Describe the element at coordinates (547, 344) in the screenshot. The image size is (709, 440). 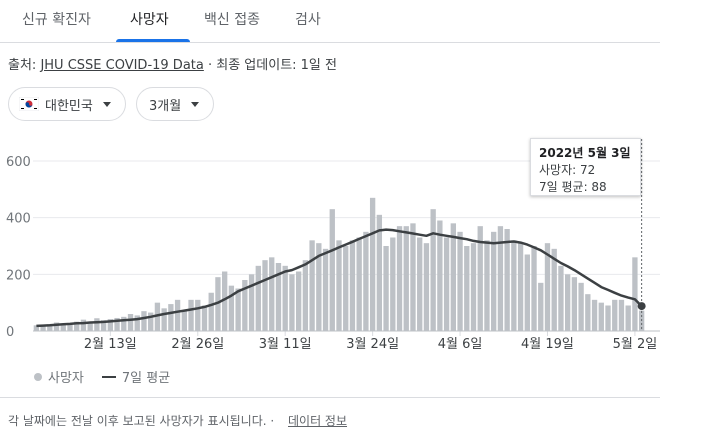
I see `x-tick-label: 4월 19일` at that location.